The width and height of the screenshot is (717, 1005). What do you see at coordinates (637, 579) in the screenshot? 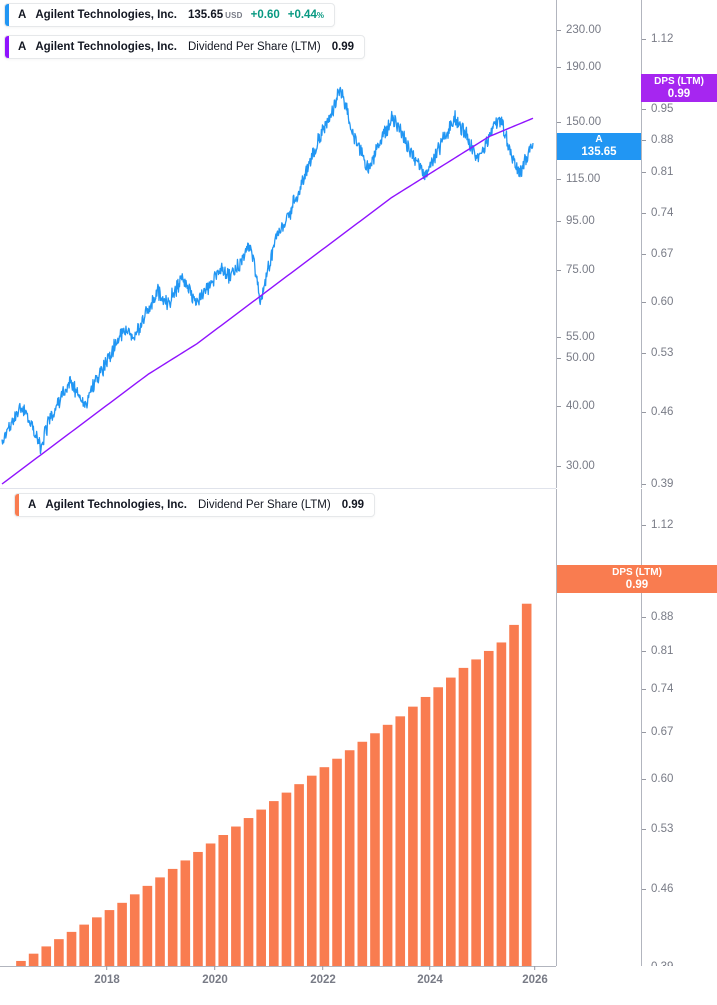
I see `dps-axis-badge-lower: DPS (LTM) 0.99` at bounding box center [637, 579].